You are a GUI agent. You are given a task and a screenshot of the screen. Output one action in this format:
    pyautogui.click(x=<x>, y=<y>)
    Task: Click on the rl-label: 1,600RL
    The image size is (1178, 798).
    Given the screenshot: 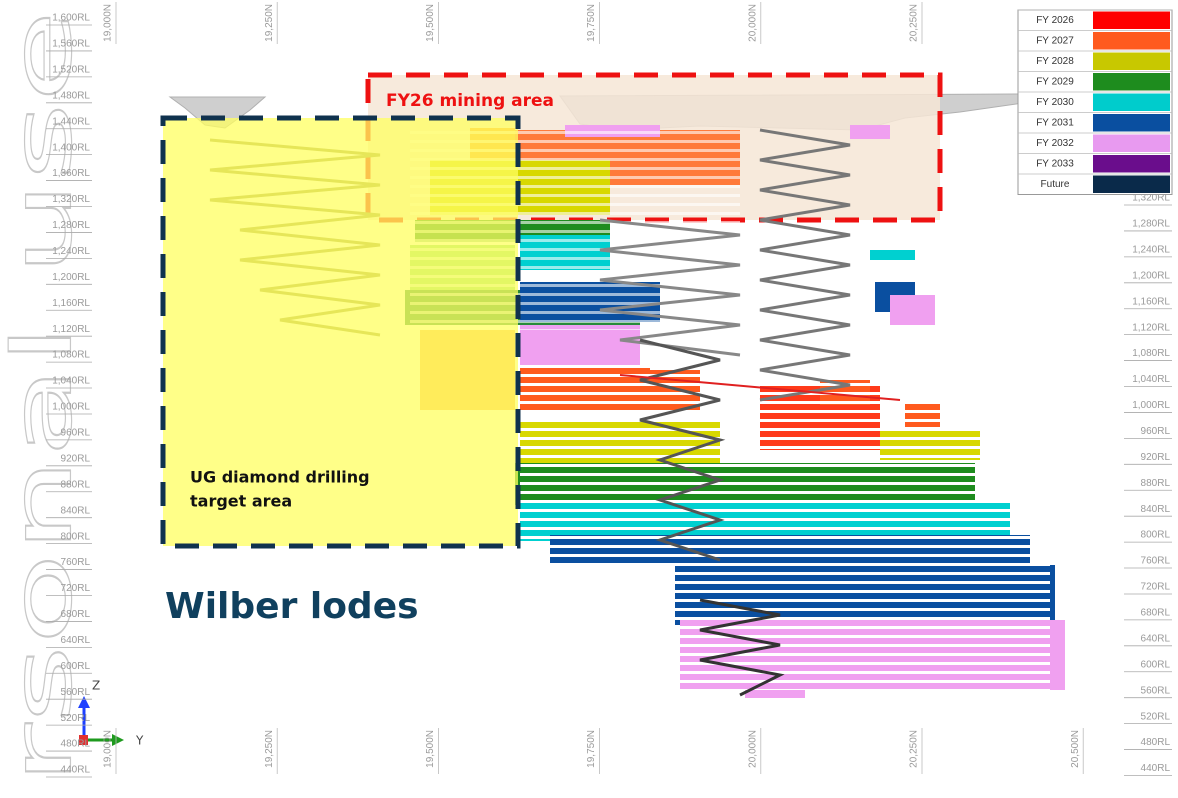 What is the action you would take?
    pyautogui.click(x=71, y=18)
    